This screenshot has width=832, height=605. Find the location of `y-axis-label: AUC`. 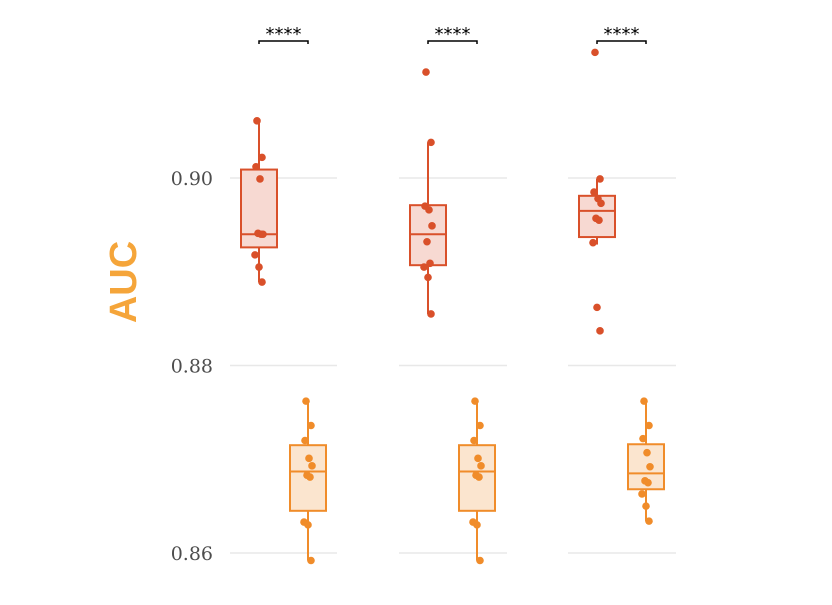

y-axis-label: AUC is located at coordinates (124, 282).